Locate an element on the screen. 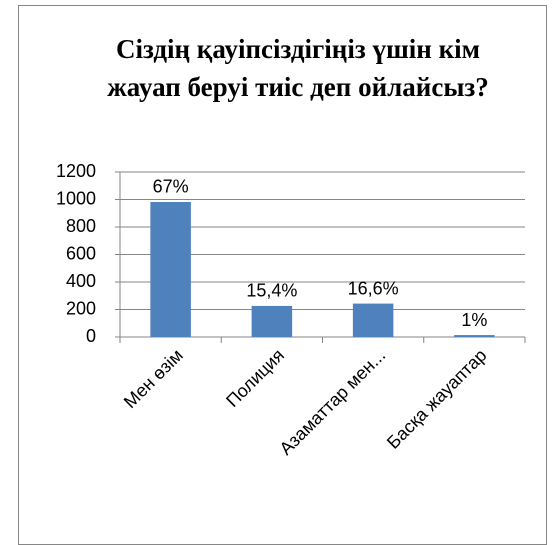 Image resolution: width=553 pixels, height=545 pixels. y-tick-label: 200 is located at coordinates (81, 308).